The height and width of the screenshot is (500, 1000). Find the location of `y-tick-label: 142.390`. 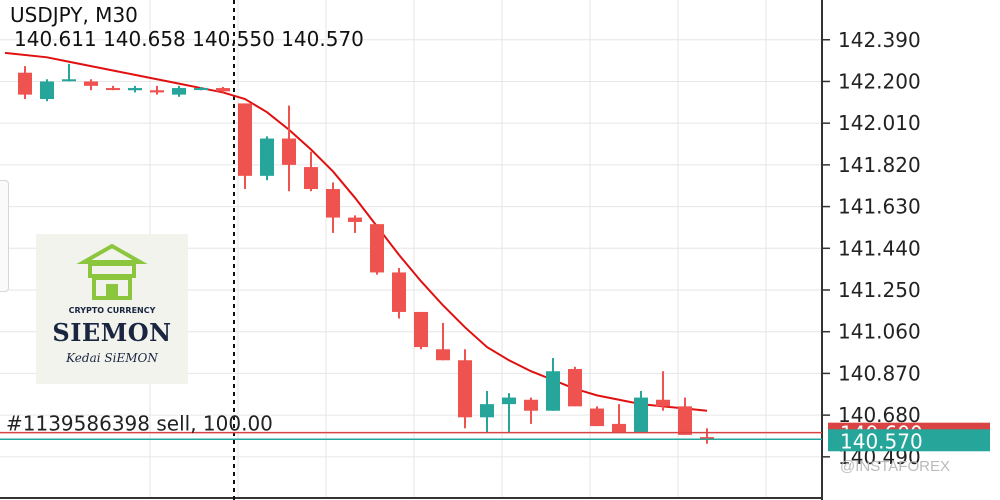

y-tick-label: 142.390 is located at coordinates (879, 40).